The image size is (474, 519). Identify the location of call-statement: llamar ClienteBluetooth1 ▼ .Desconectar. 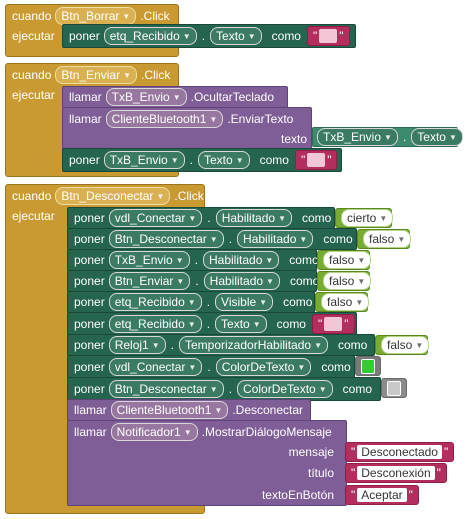
(189, 410).